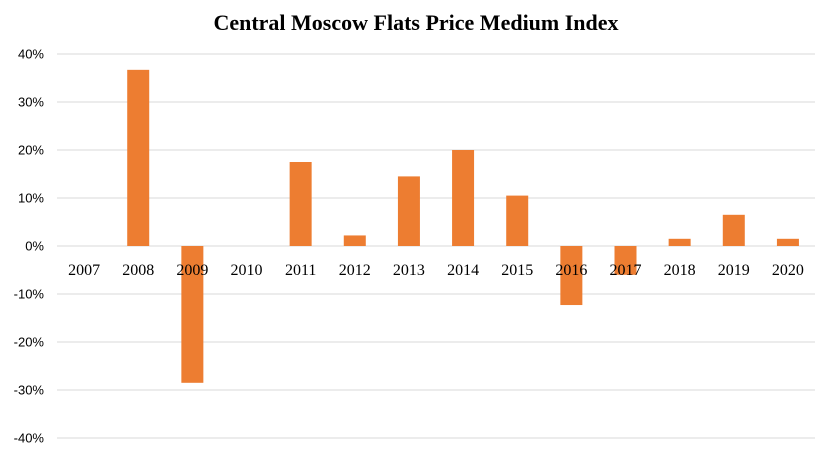 The width and height of the screenshot is (832, 454). I want to click on y-tick-label: -30%, so click(29, 390).